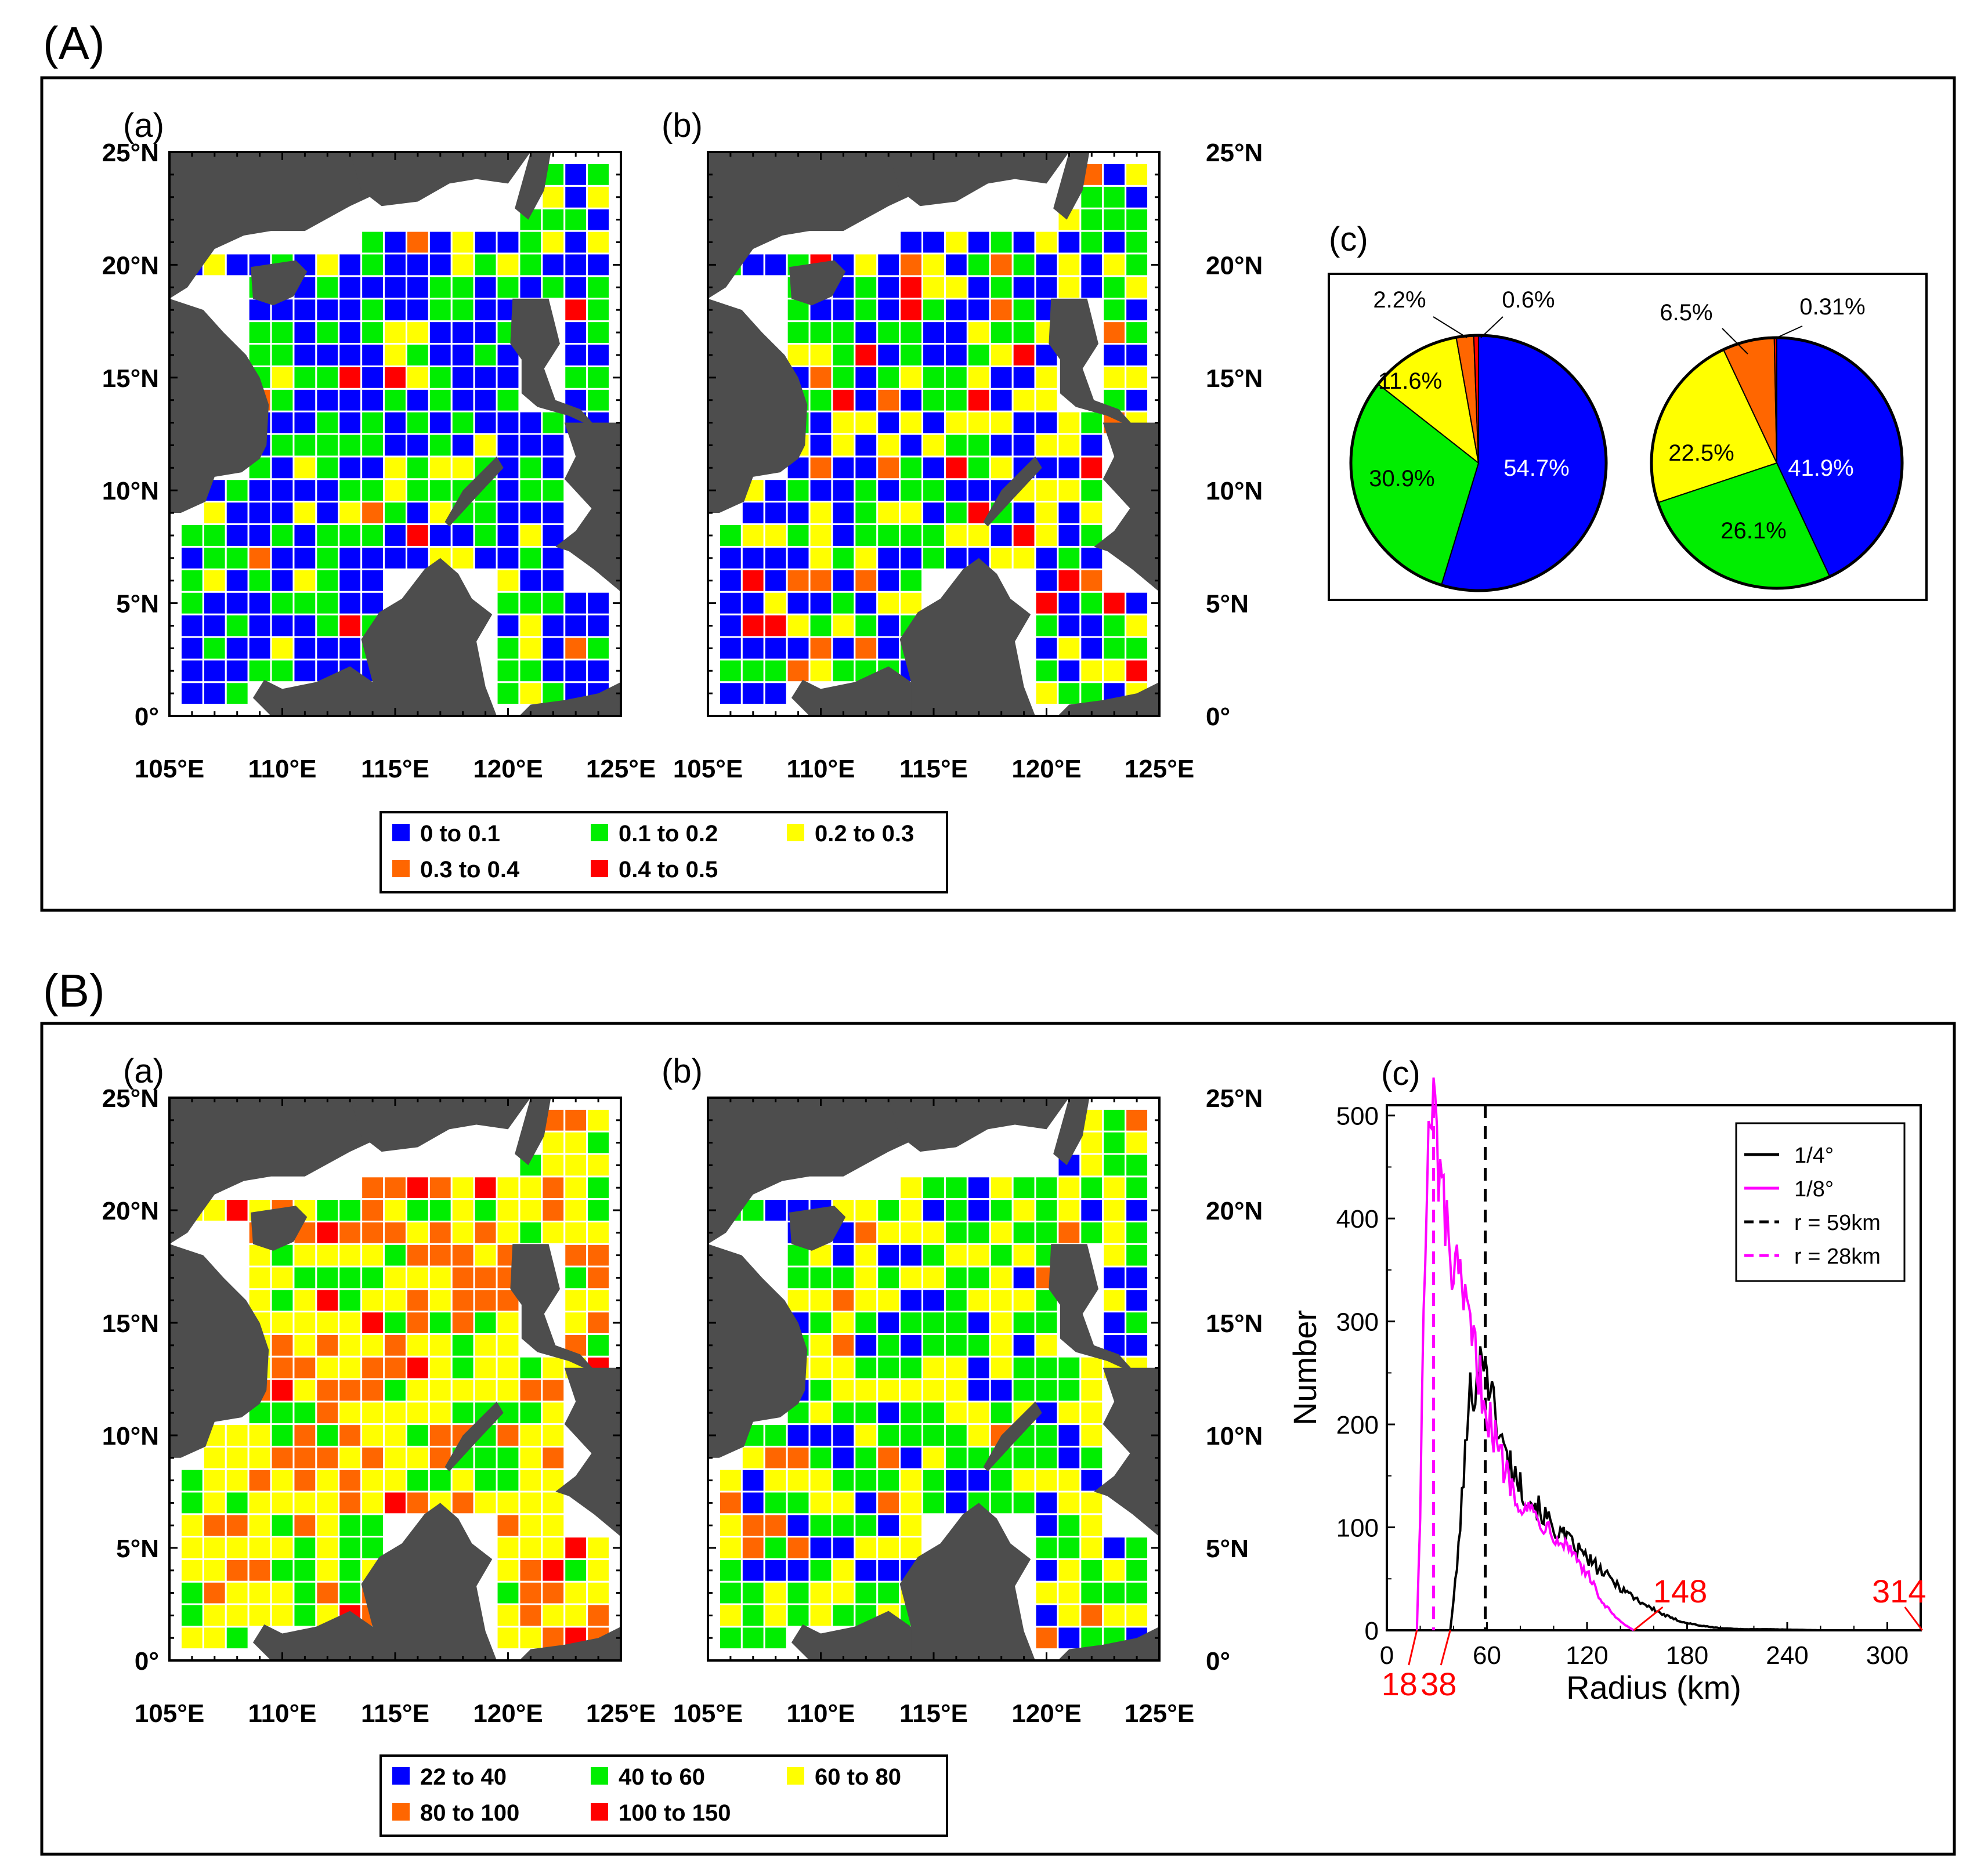 The width and height of the screenshot is (1988, 1867). Describe the element at coordinates (1357, 1528) in the screenshot. I see `y-tick-label: 100` at that location.